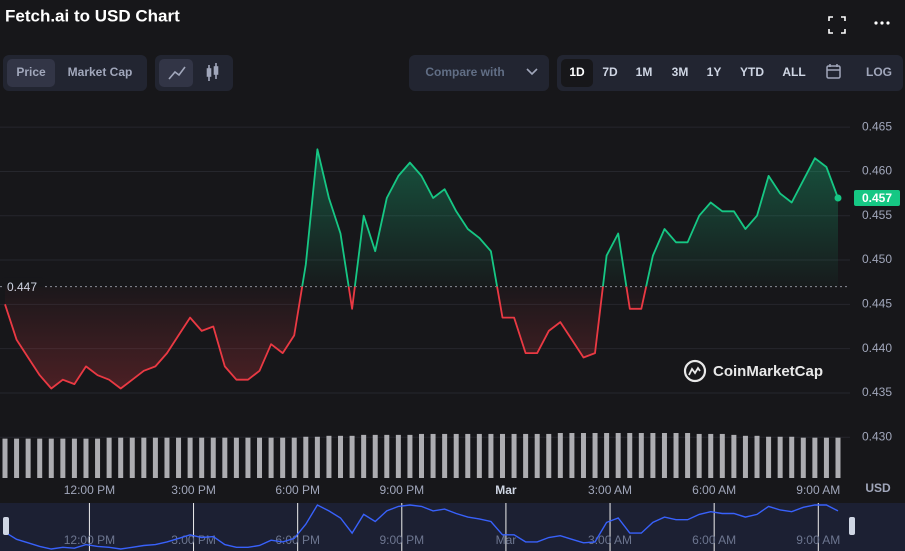 The width and height of the screenshot is (905, 551). What do you see at coordinates (714, 72) in the screenshot?
I see `range-button: 1Y` at bounding box center [714, 72].